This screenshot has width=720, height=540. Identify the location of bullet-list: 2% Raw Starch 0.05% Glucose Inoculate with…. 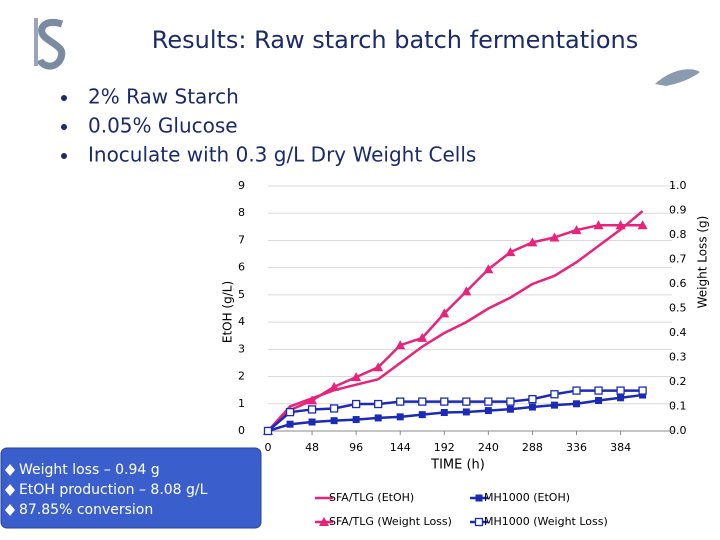
(268, 126).